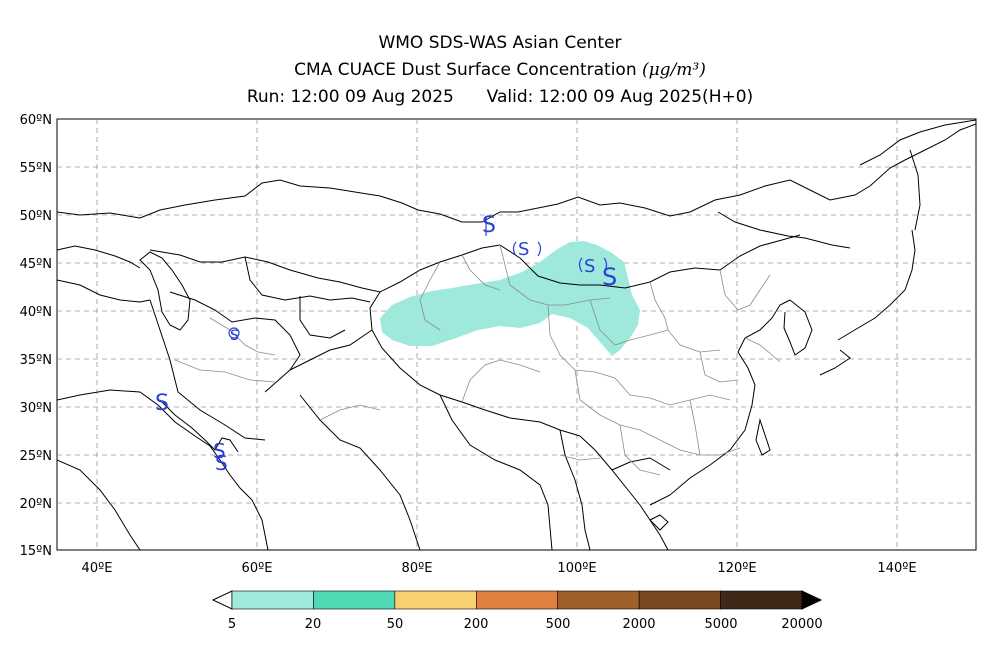 This screenshot has width=1000, height=666. What do you see at coordinates (36, 408) in the screenshot?
I see `lat-label: 30ºN` at bounding box center [36, 408].